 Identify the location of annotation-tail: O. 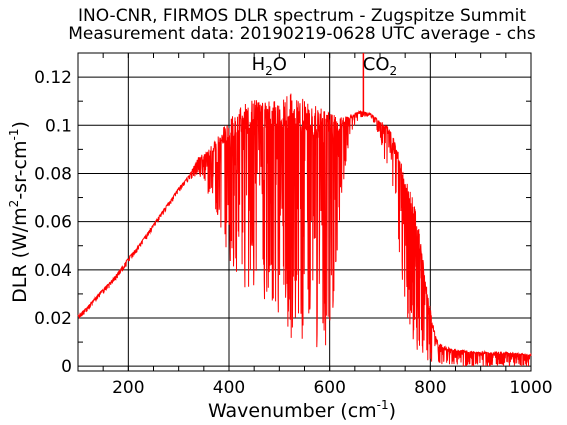
(280, 64).